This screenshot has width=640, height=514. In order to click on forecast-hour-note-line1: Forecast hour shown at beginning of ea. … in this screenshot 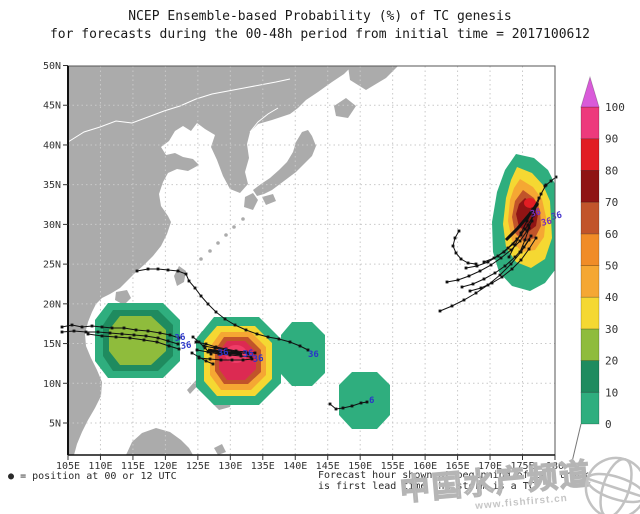, I will do `click(453, 475)`.